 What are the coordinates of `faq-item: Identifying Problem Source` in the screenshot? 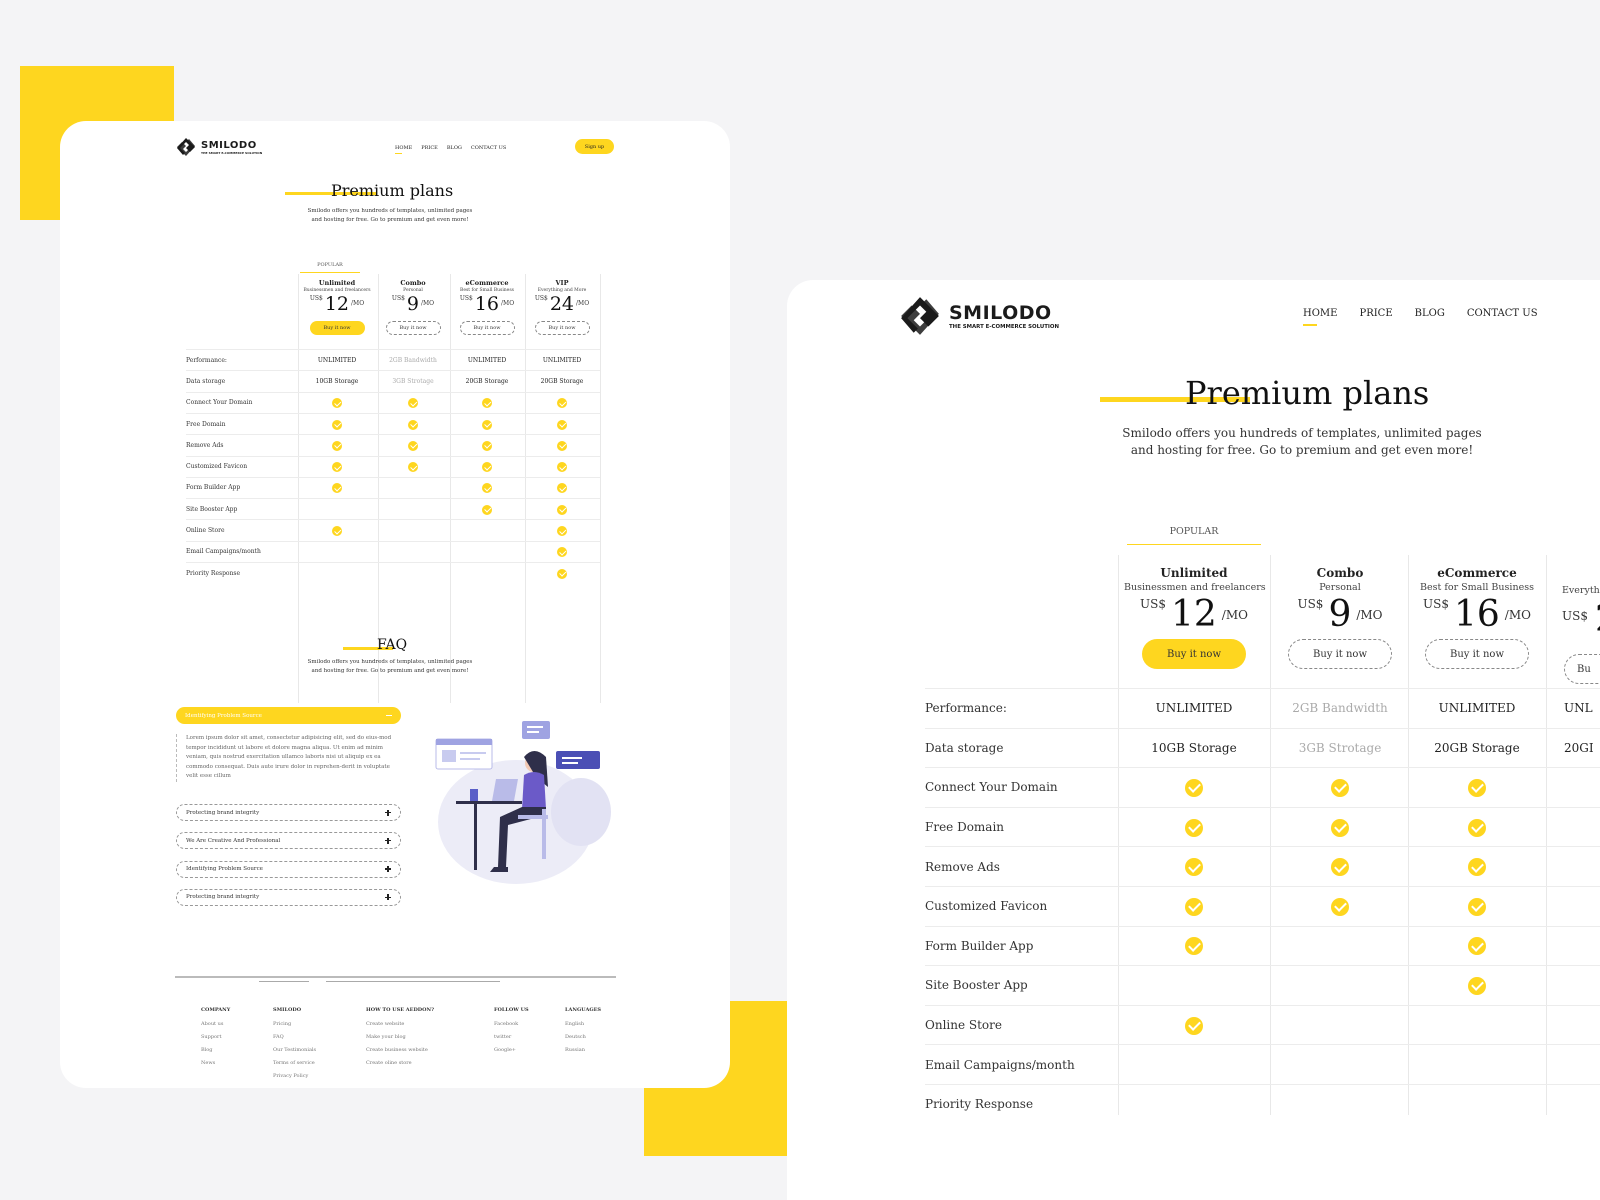 It's located at (288, 869).